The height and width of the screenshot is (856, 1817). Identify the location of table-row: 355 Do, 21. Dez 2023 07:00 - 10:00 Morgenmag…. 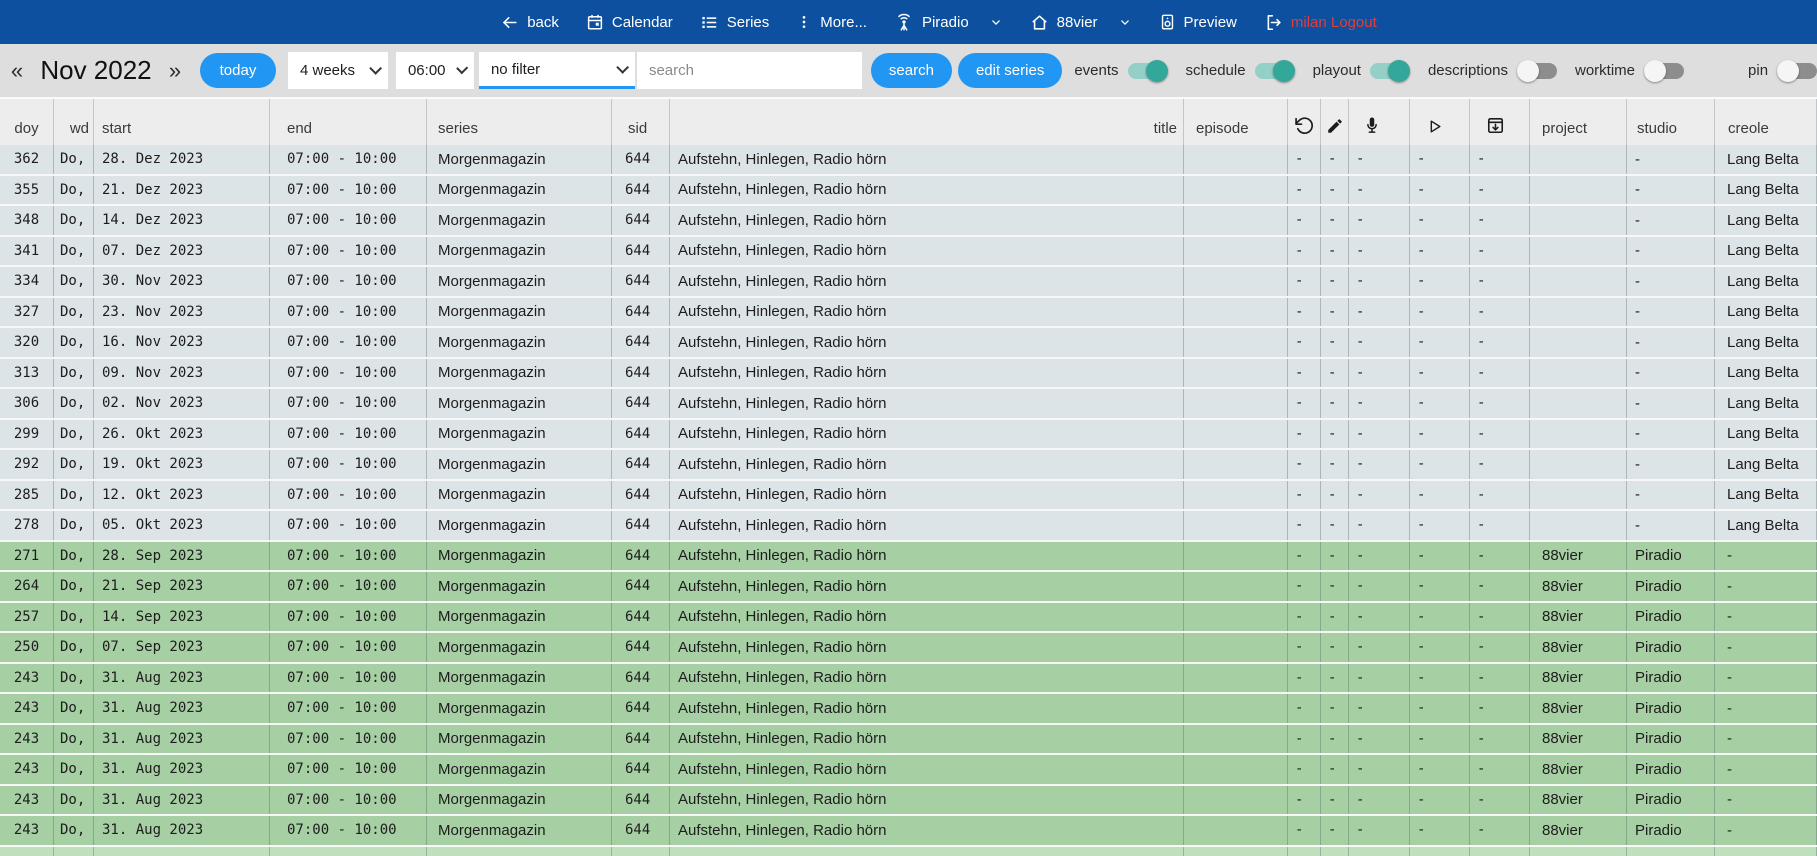
(908, 190).